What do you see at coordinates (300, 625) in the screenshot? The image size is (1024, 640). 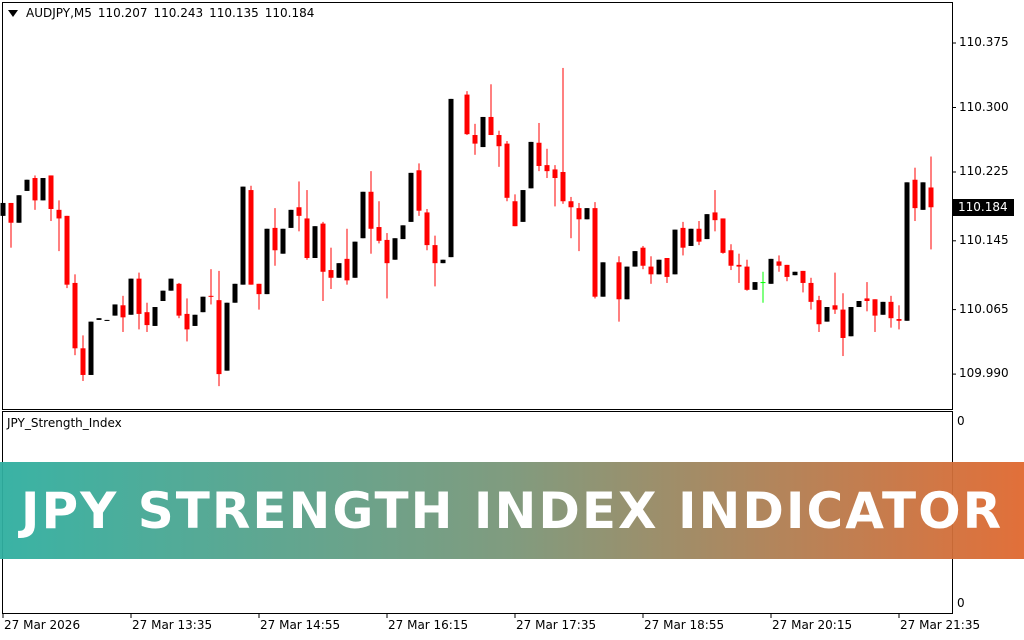 I see `time-tick-label: 27 Mar 14:55` at bounding box center [300, 625].